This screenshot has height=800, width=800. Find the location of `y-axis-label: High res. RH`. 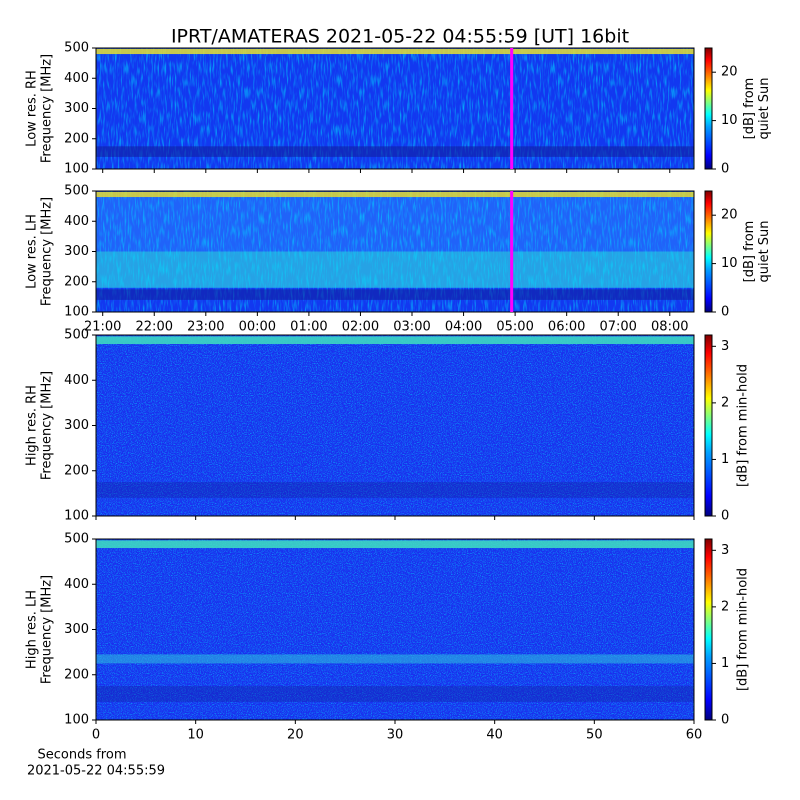

y-axis-label: High res. RH is located at coordinates (32, 425).